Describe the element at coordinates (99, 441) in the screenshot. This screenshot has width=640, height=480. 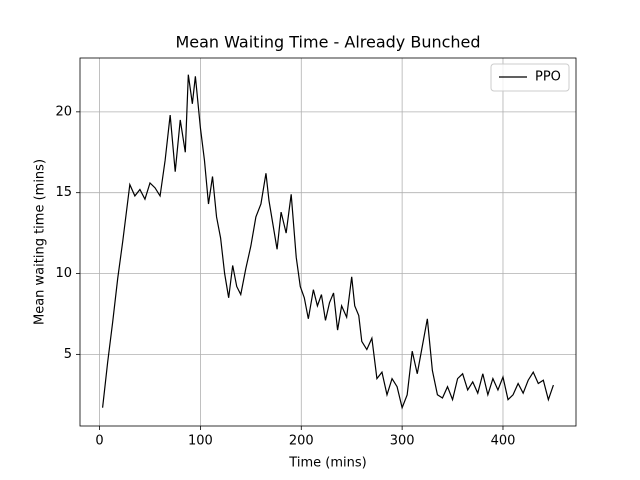
I see `x-tick-label: 0` at that location.